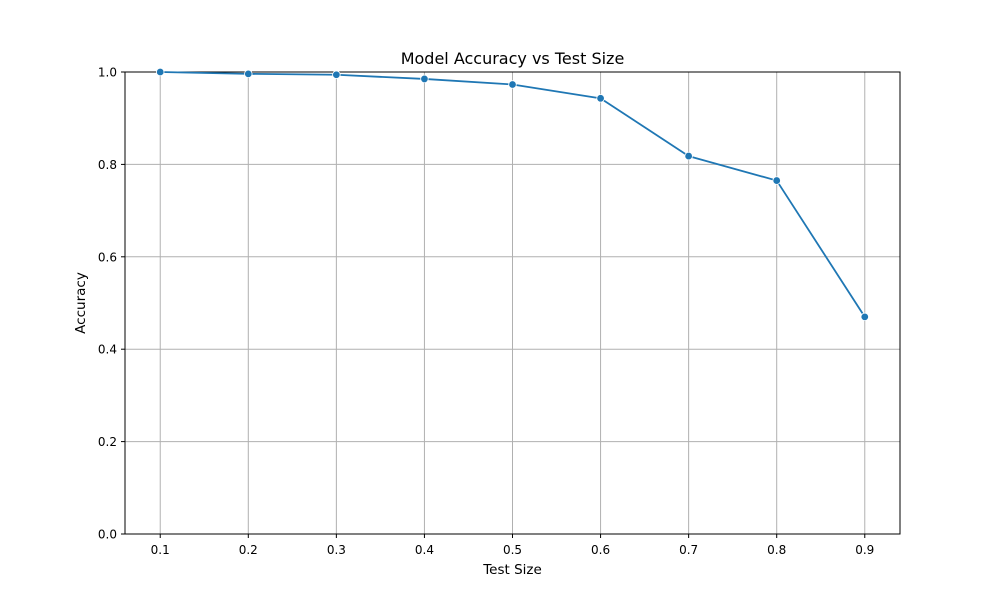  I want to click on x-axis-label: Test Size, so click(512, 570).